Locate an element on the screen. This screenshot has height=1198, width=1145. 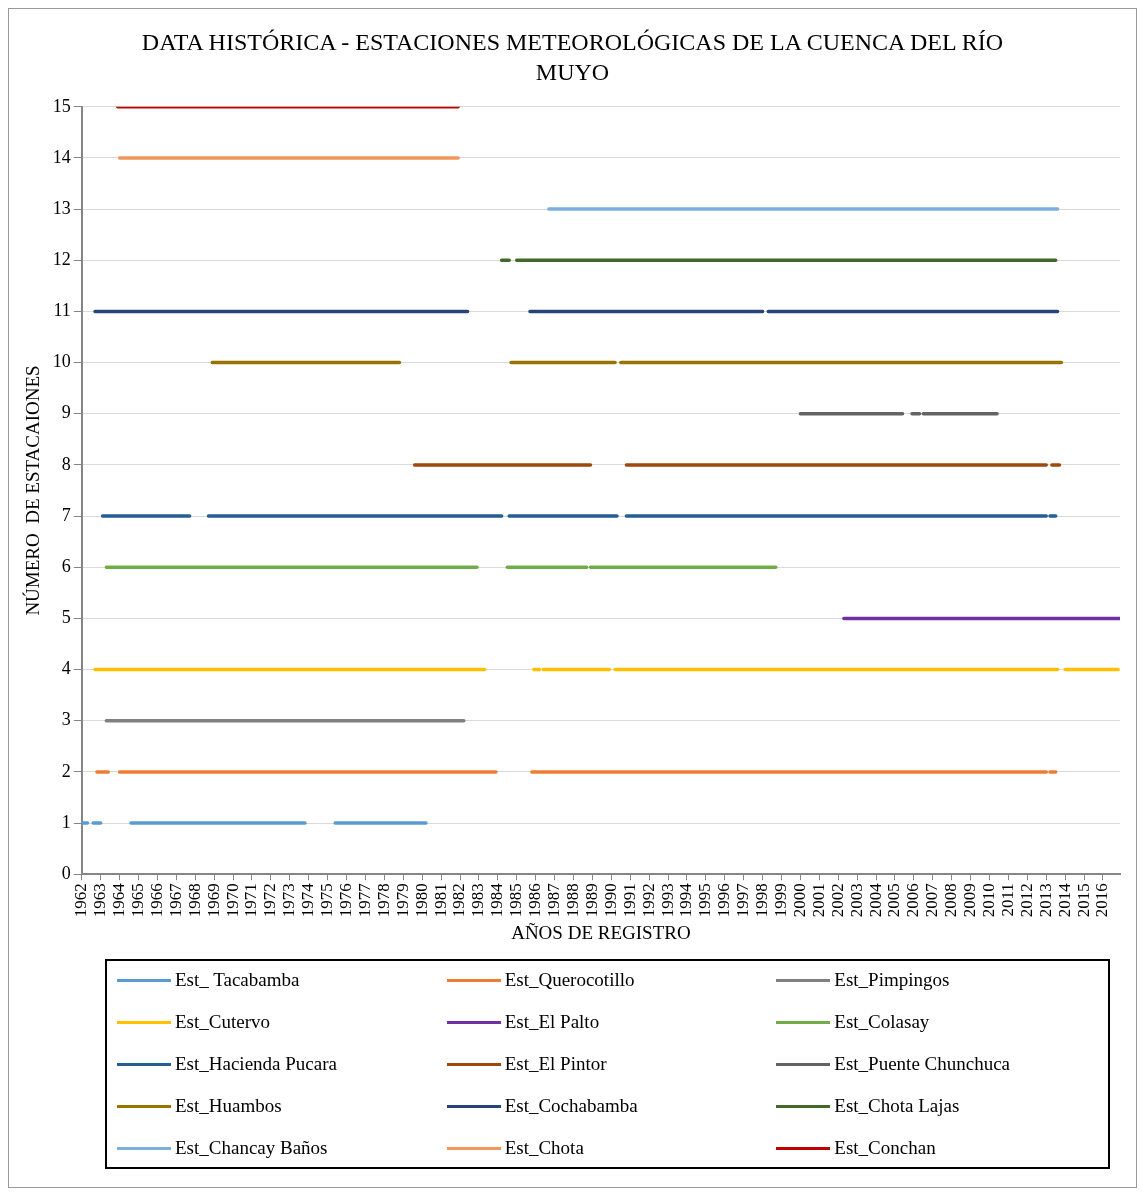
x-tick-label: 1993 is located at coordinates (667, 900).